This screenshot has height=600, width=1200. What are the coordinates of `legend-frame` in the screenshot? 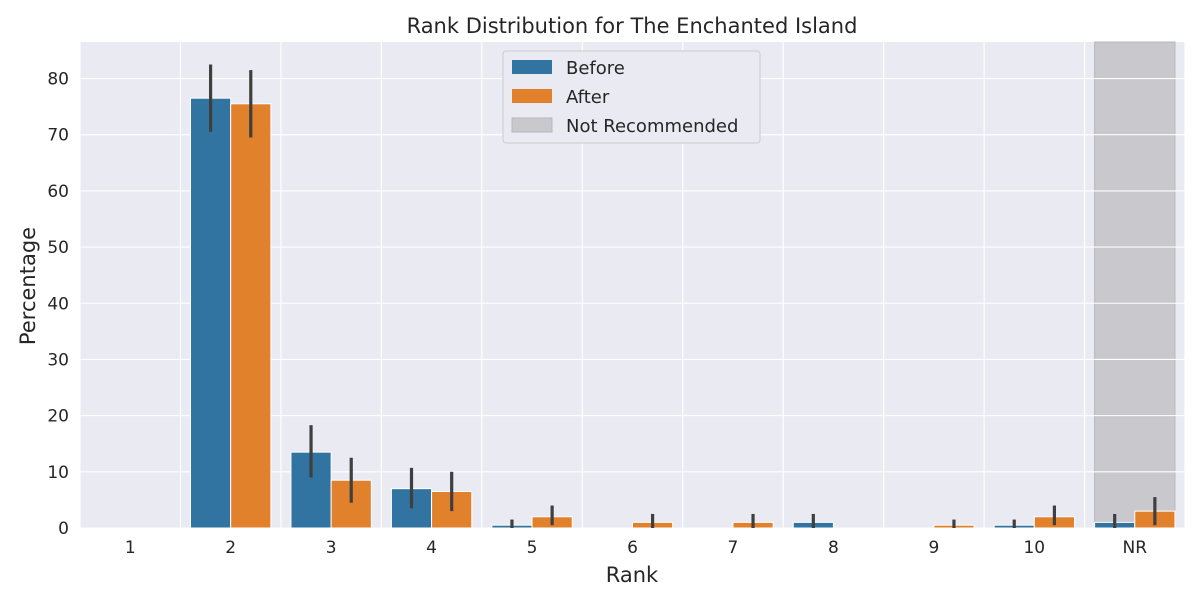 It's located at (631, 97).